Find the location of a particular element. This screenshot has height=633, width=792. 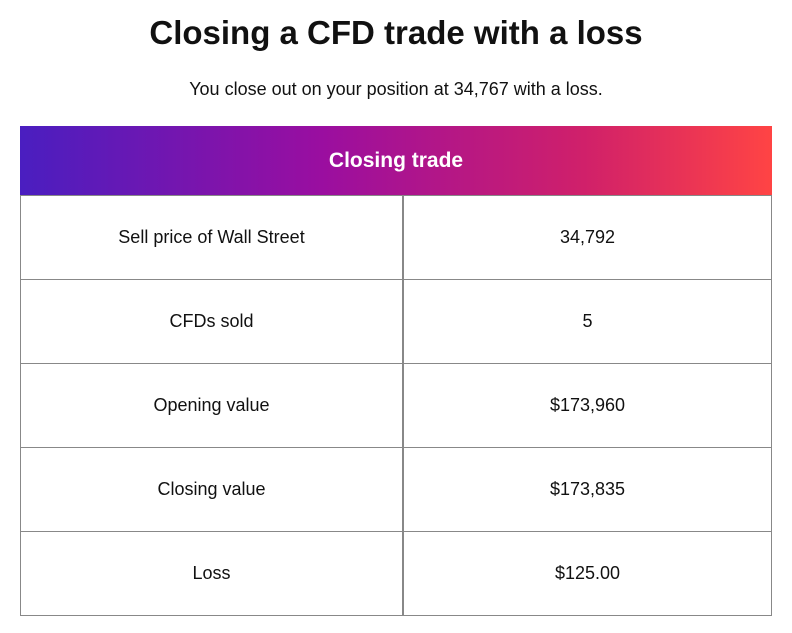

table-row: Loss $125.00 is located at coordinates (396, 574).